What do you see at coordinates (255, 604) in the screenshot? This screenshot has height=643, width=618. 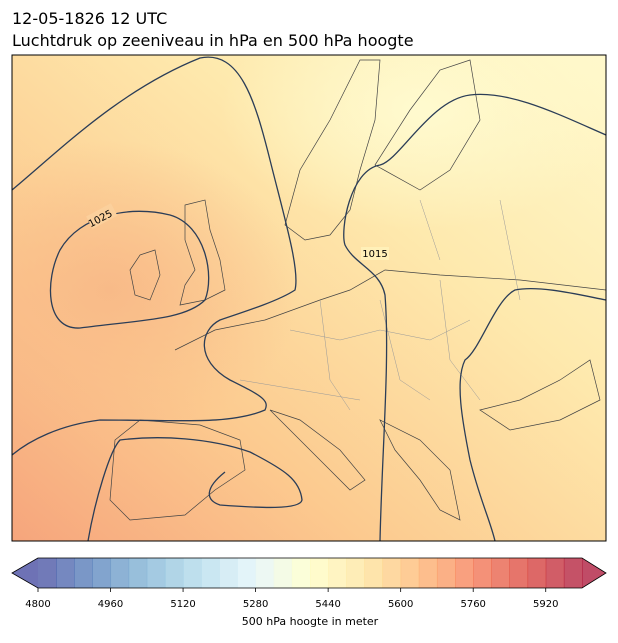 I see `colorbar-tick-label: 5280` at bounding box center [255, 604].